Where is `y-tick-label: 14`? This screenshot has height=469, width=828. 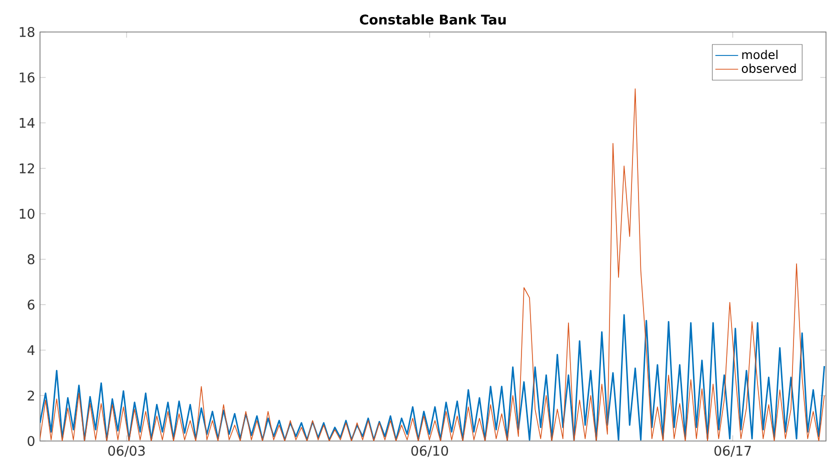 y-tick-label: 14 is located at coordinates (27, 123).